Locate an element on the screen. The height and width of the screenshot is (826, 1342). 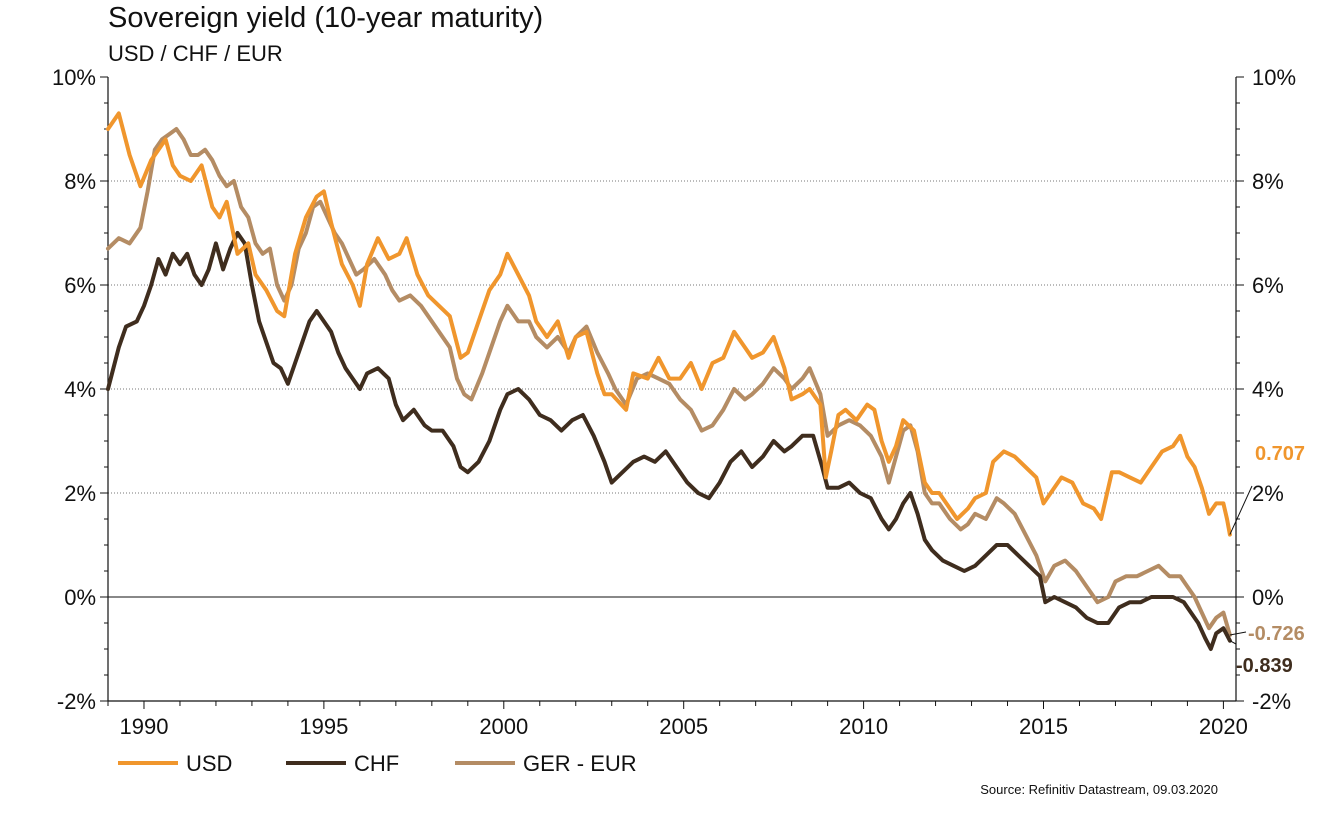
y-tick-label-right: 2% is located at coordinates (1268, 493).